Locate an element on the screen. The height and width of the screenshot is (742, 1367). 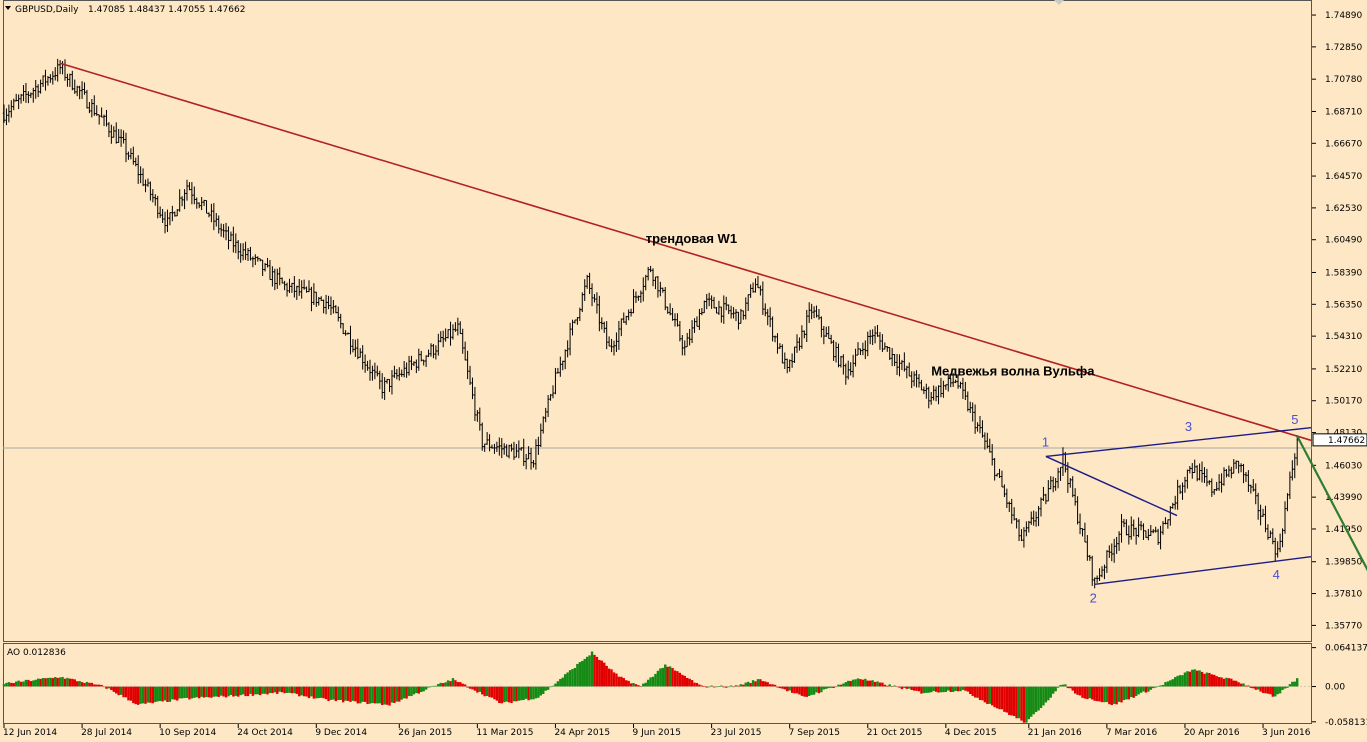
time-tick-label: 10 Sep 2014 is located at coordinates (187, 733).